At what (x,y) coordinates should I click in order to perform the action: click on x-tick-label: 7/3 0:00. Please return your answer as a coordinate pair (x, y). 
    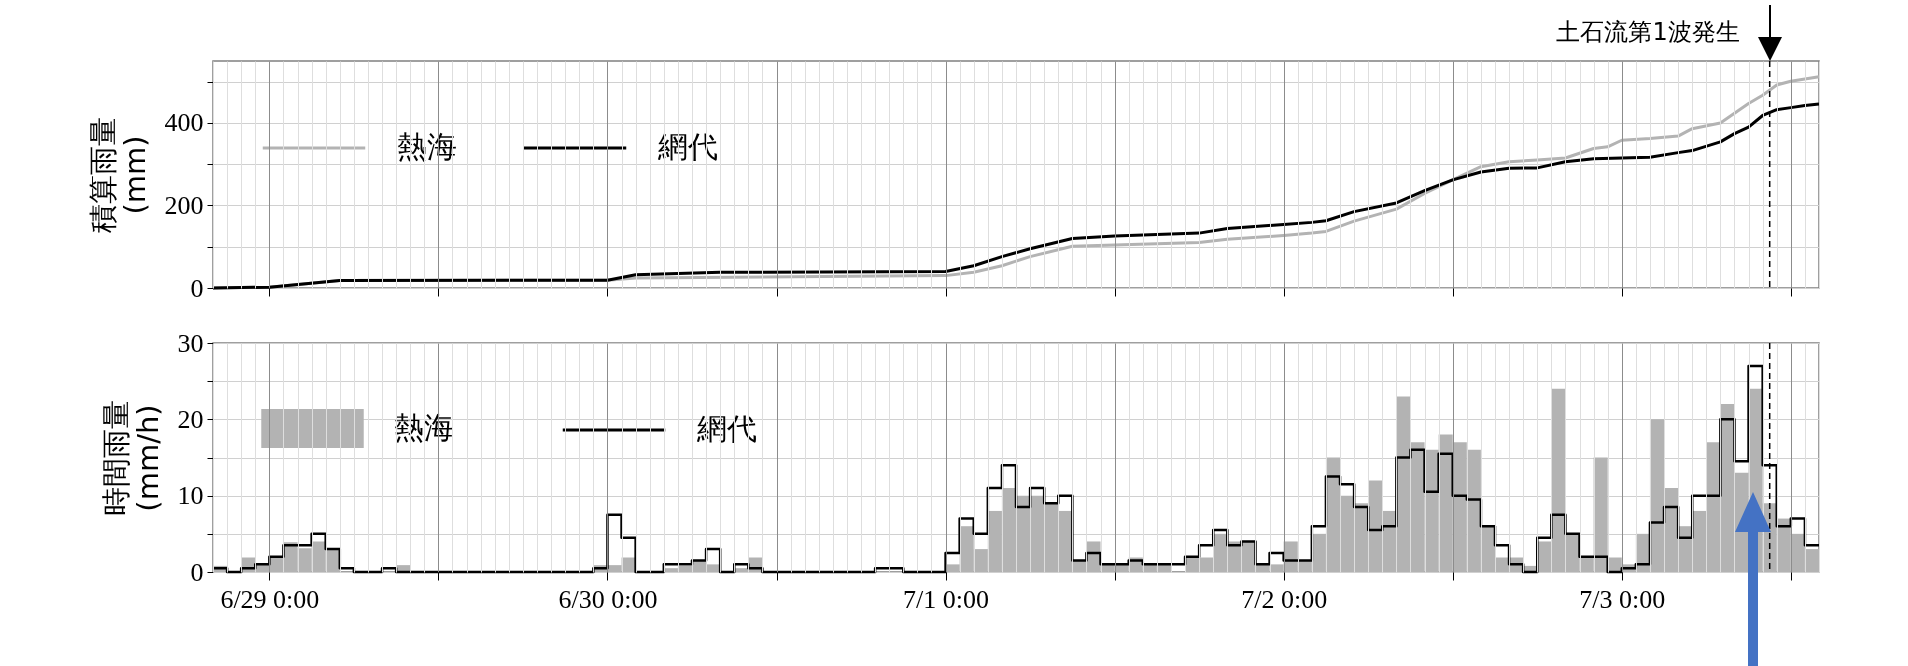
    Looking at the image, I should click on (1622, 599).